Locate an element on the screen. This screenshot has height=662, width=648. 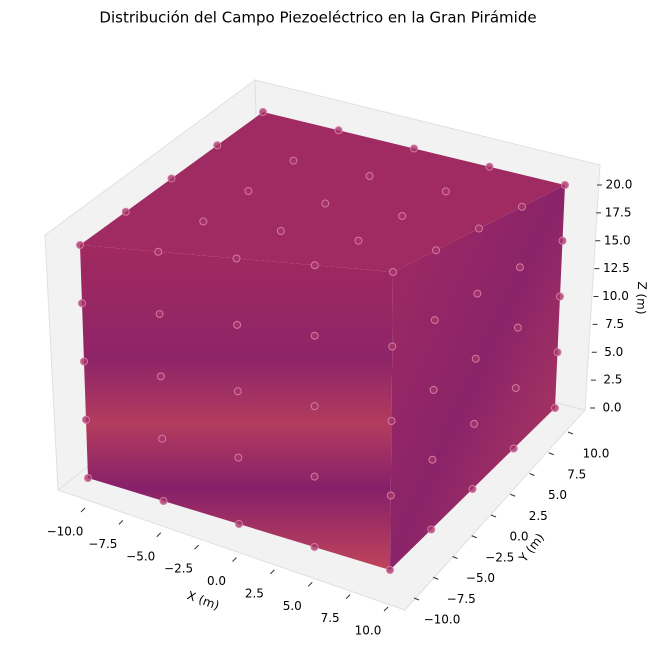
x-tick-label: −5.0 is located at coordinates (140, 556).